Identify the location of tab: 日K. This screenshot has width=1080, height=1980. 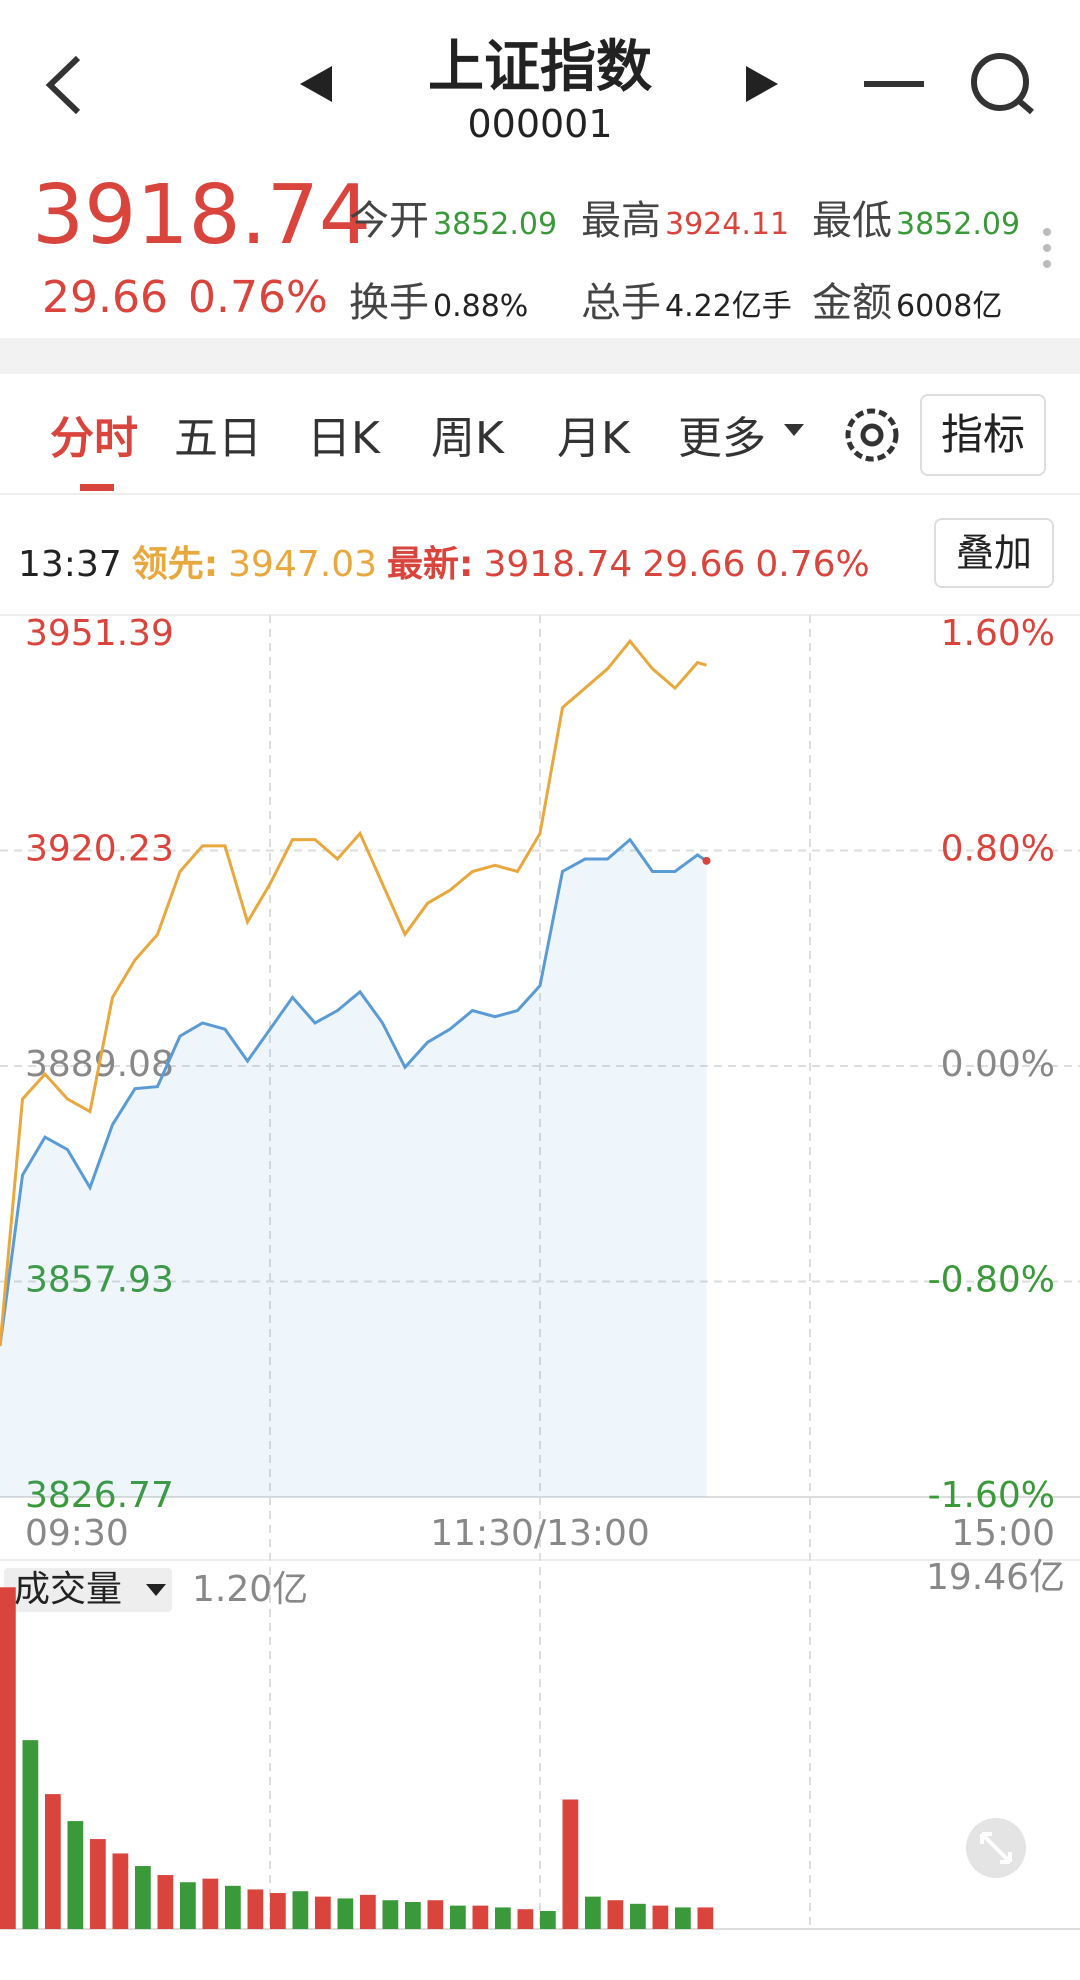
(343, 438).